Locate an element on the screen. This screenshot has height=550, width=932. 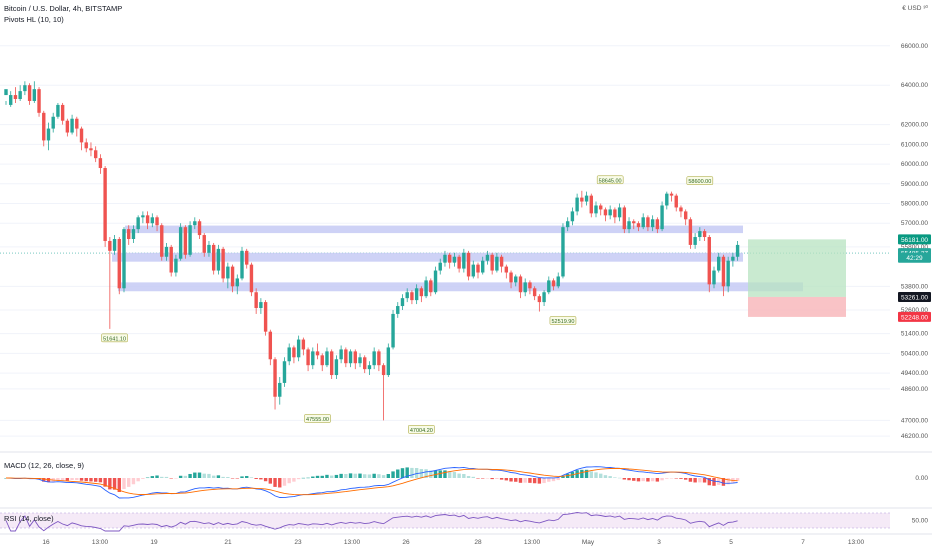
price-tag: 56181.00 is located at coordinates (914, 239).